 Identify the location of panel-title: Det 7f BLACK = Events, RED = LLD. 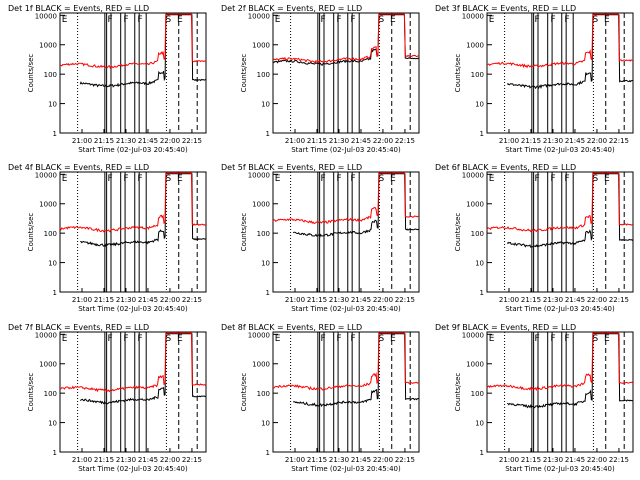
(78, 327).